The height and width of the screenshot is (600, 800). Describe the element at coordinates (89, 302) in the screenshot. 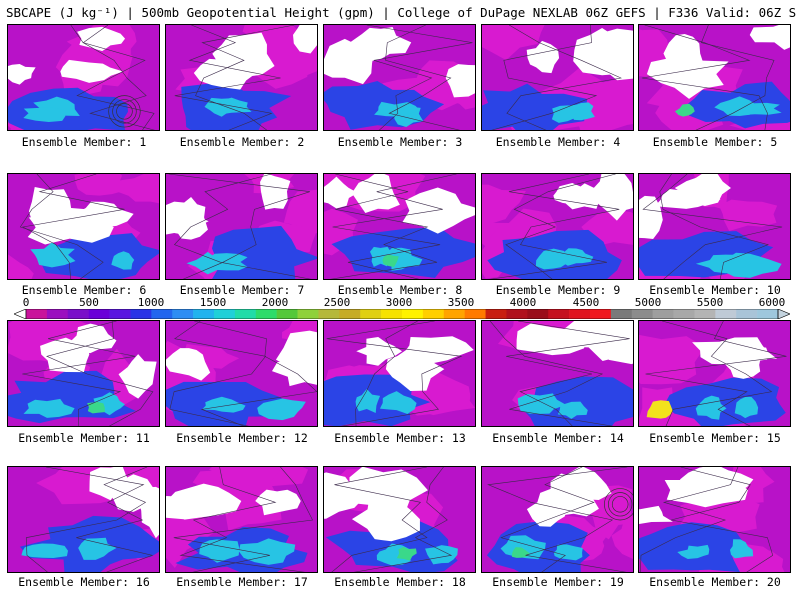

I see `colorbar-tick-label: 500` at that location.